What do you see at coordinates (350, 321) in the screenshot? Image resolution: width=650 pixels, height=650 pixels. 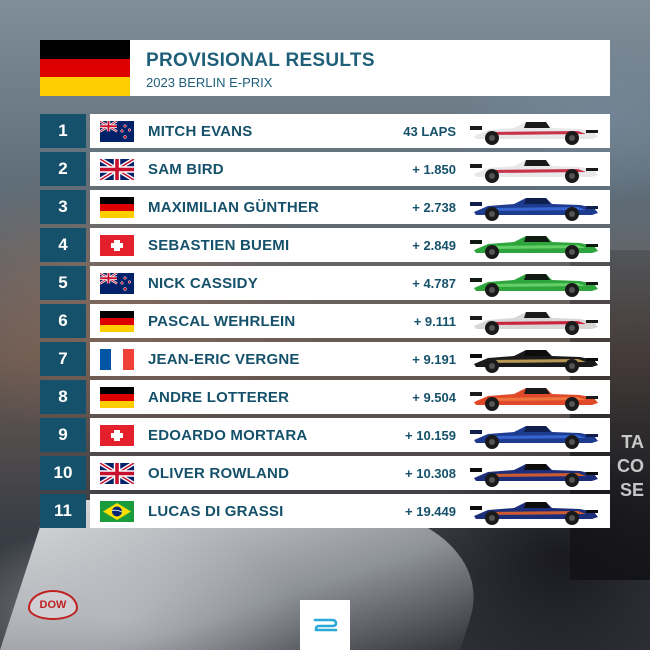 I see `driver-cell: PASCAL WEHRLEIN + 9.111` at bounding box center [350, 321].